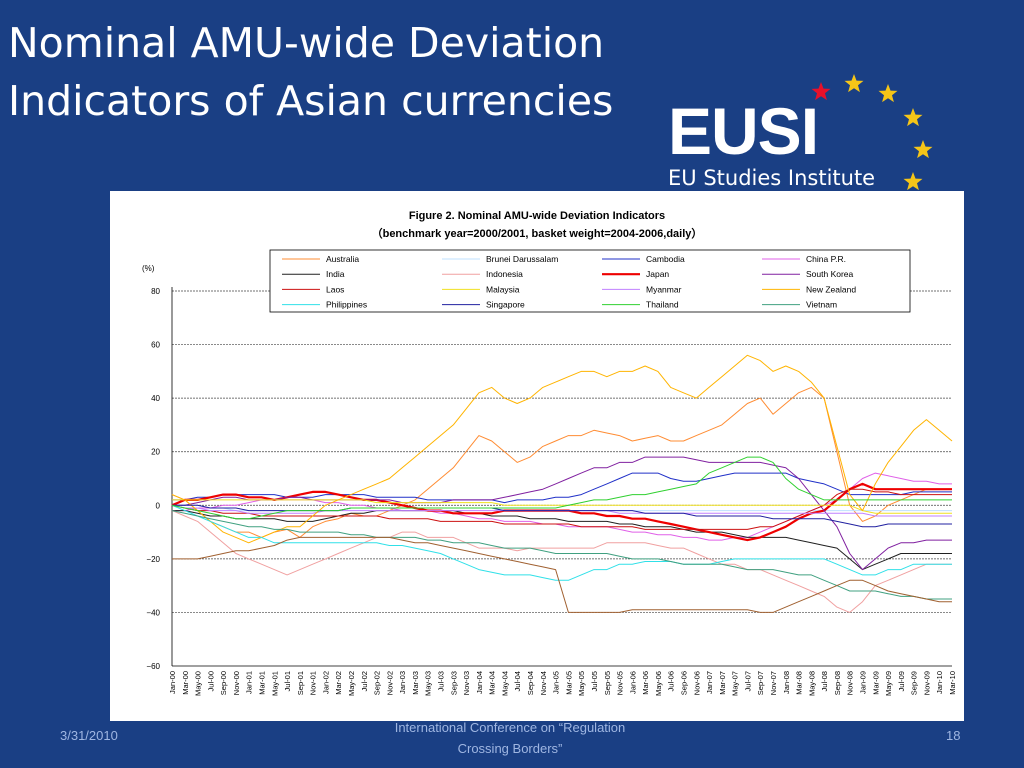 This screenshot has width=1024, height=768. What do you see at coordinates (568, 683) in the screenshot?
I see `x-tick-label: Mar-05` at bounding box center [568, 683].